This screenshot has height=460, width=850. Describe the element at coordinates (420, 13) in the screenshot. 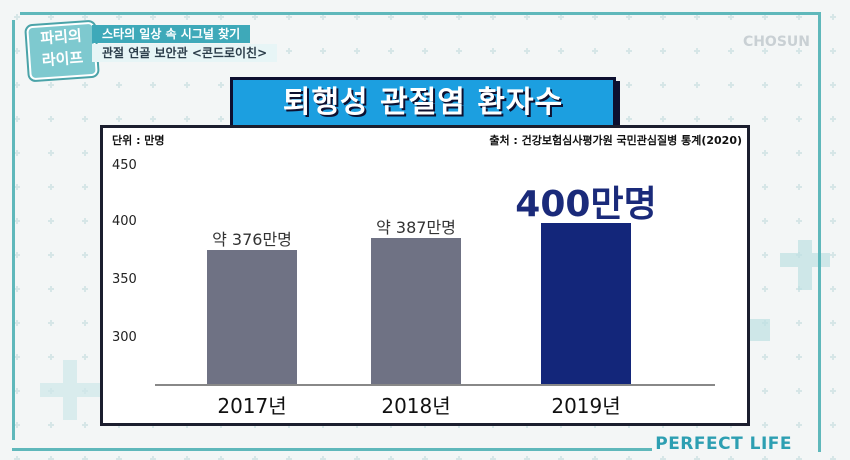

I see `frame-top` at that location.